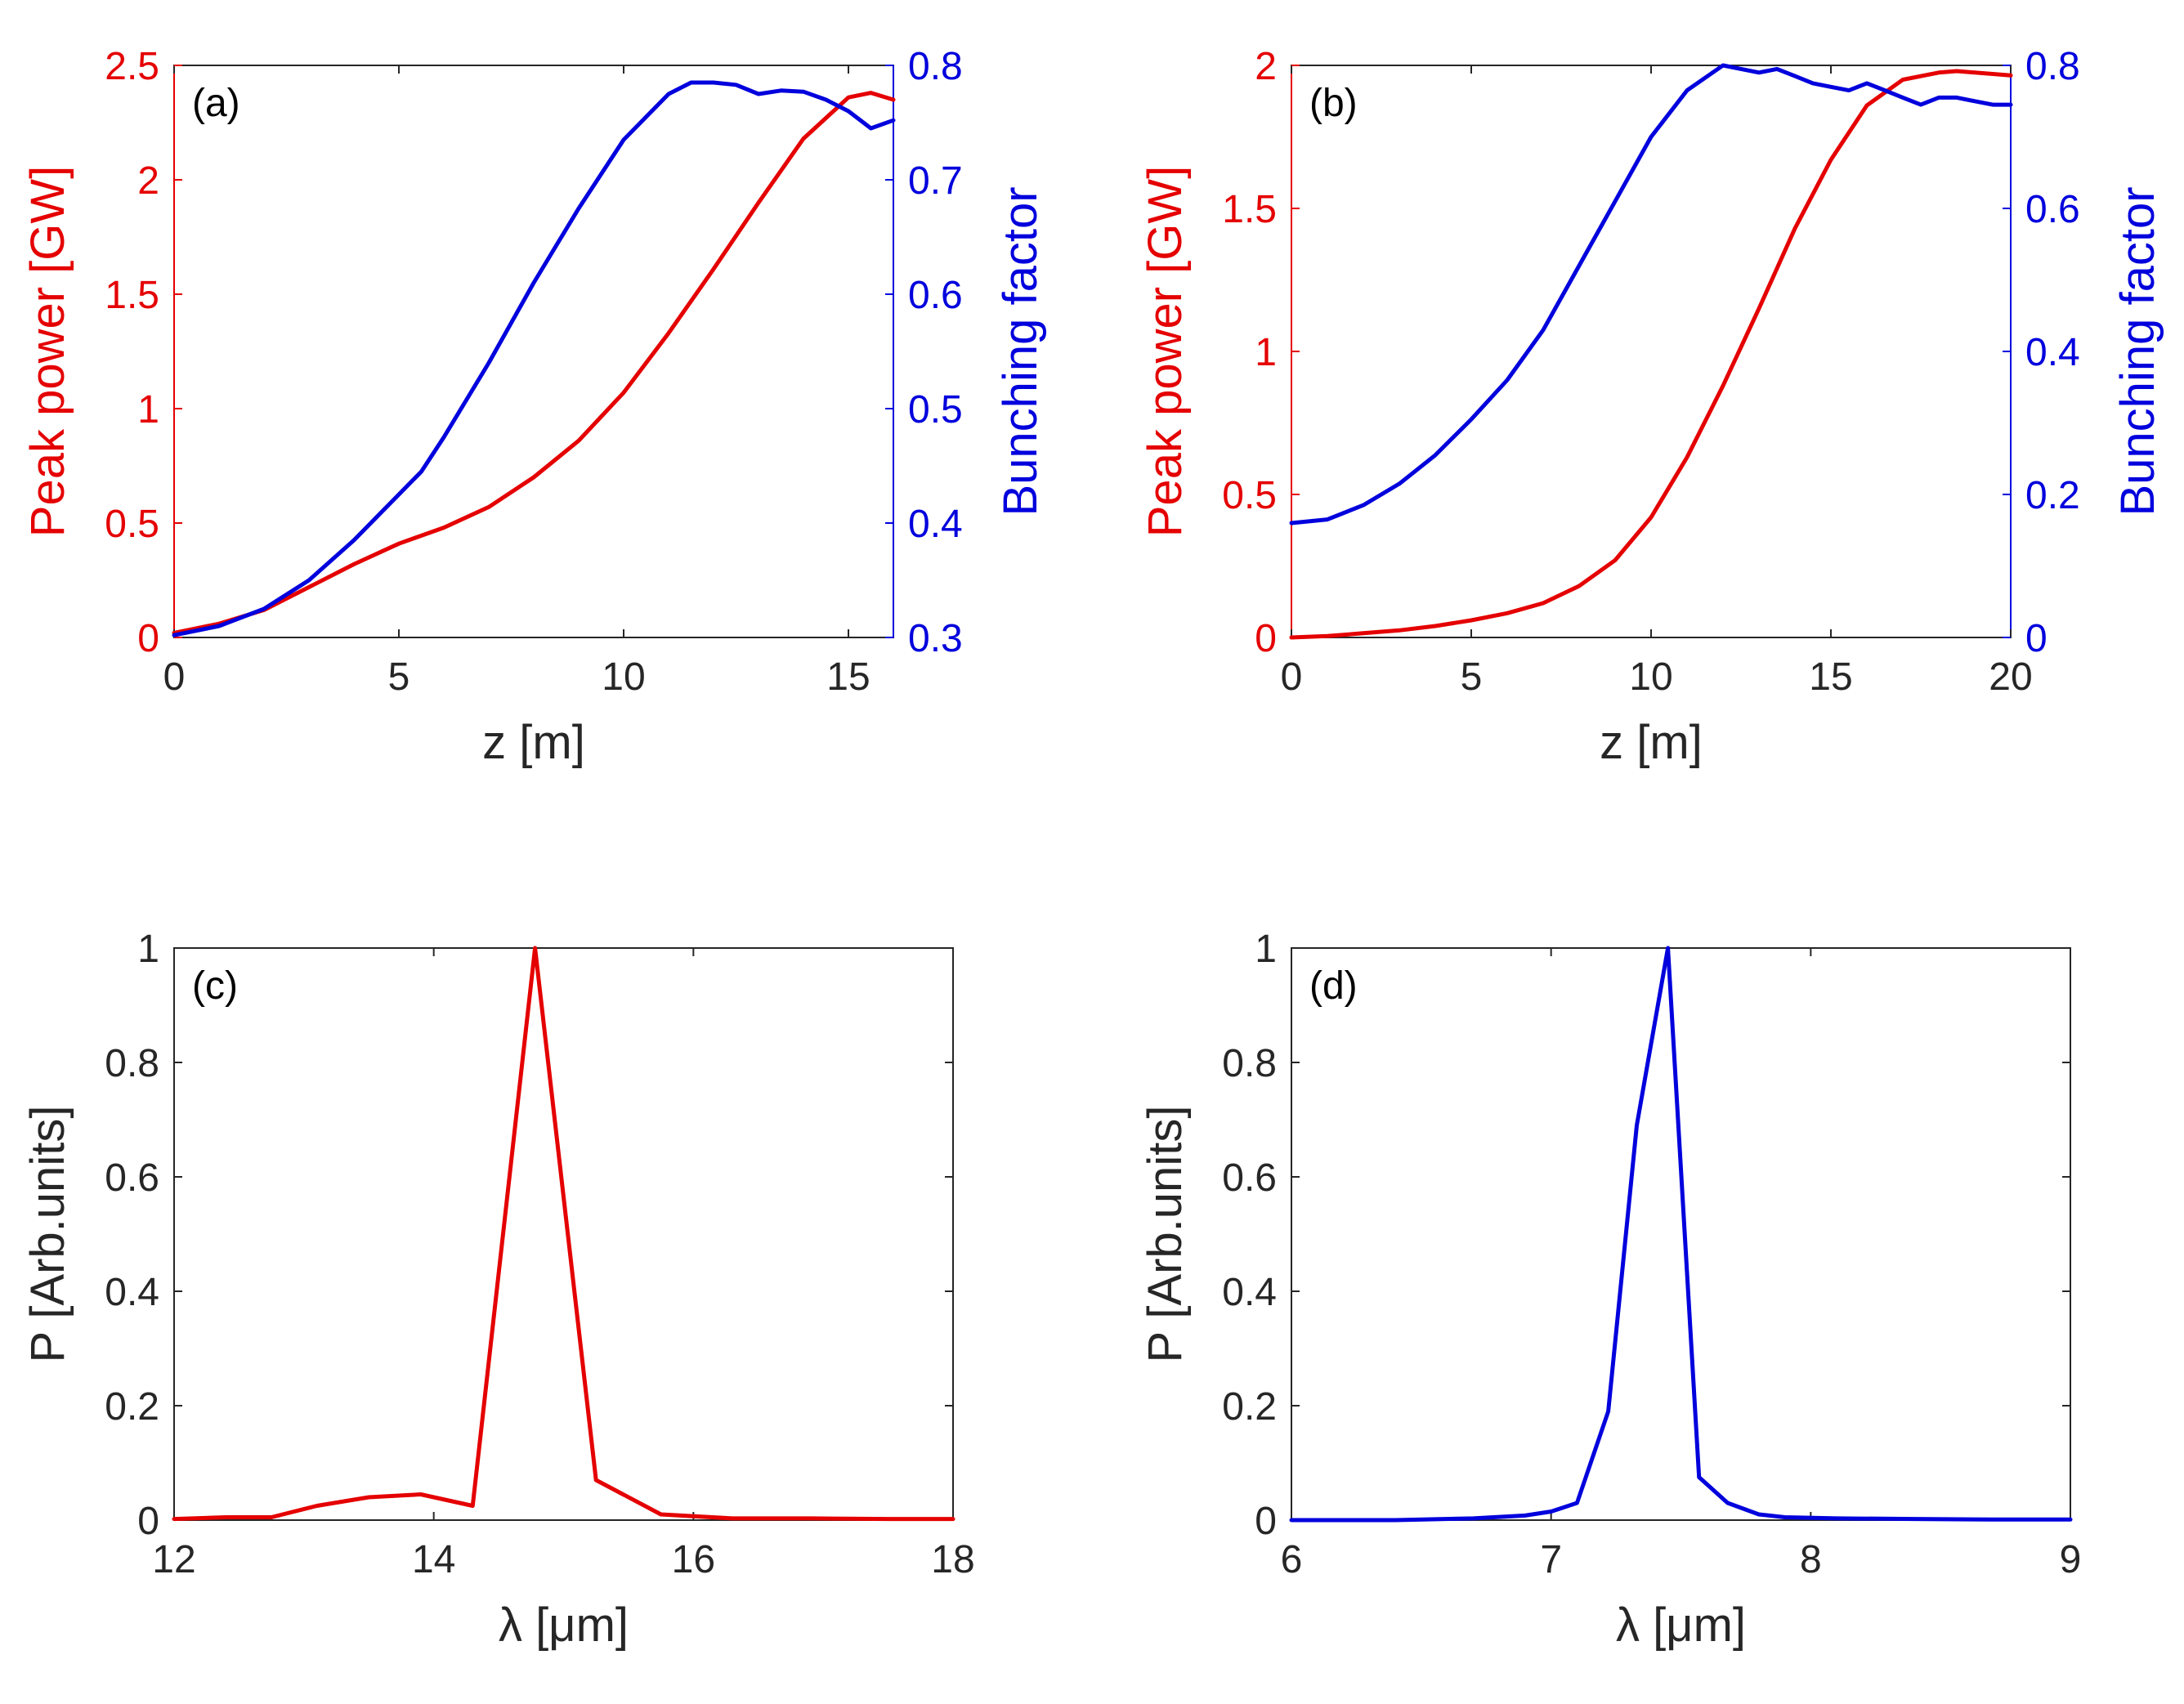 The width and height of the screenshot is (2184, 1704). I want to click on x-tick-label: 7, so click(1551, 1559).